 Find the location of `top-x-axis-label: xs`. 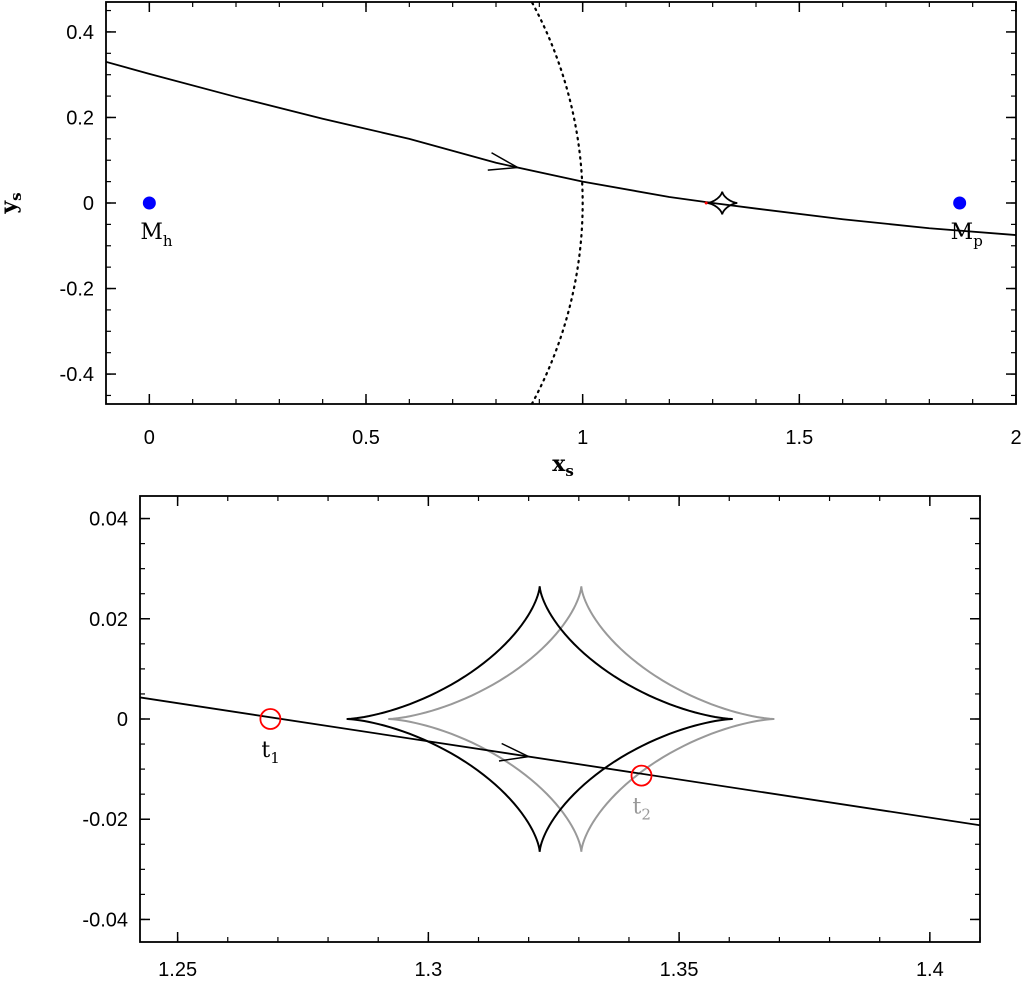

top-x-axis-label: xs is located at coordinates (563, 465).